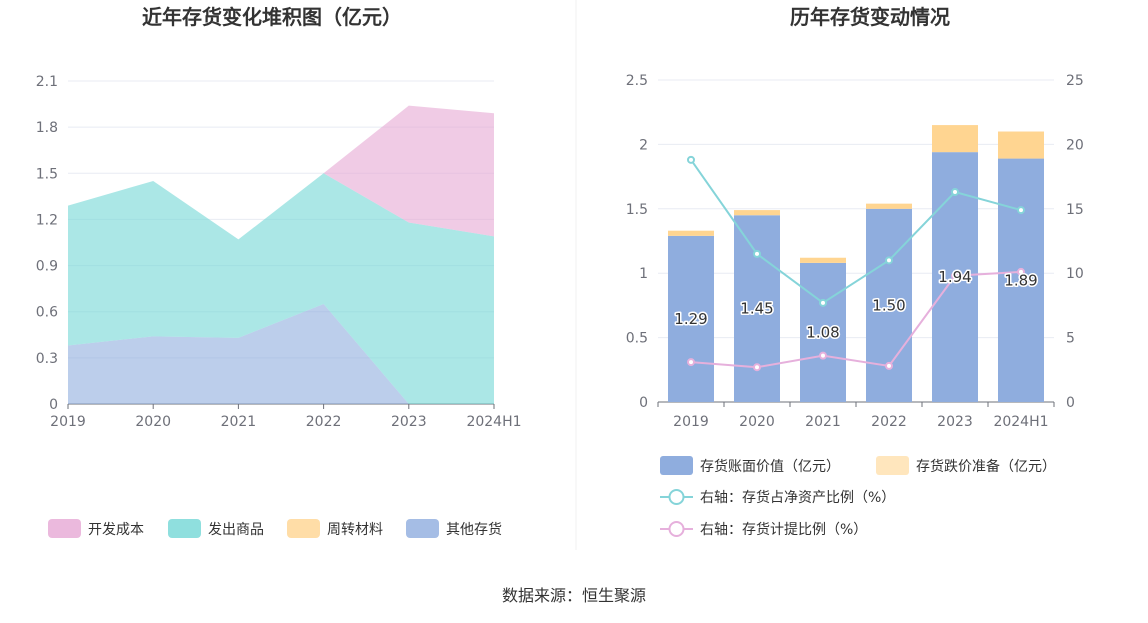  What do you see at coordinates (1075, 242) in the screenshot?
I see `bar-chart-right-axis: 0 5 10 15 20 25` at bounding box center [1075, 242].